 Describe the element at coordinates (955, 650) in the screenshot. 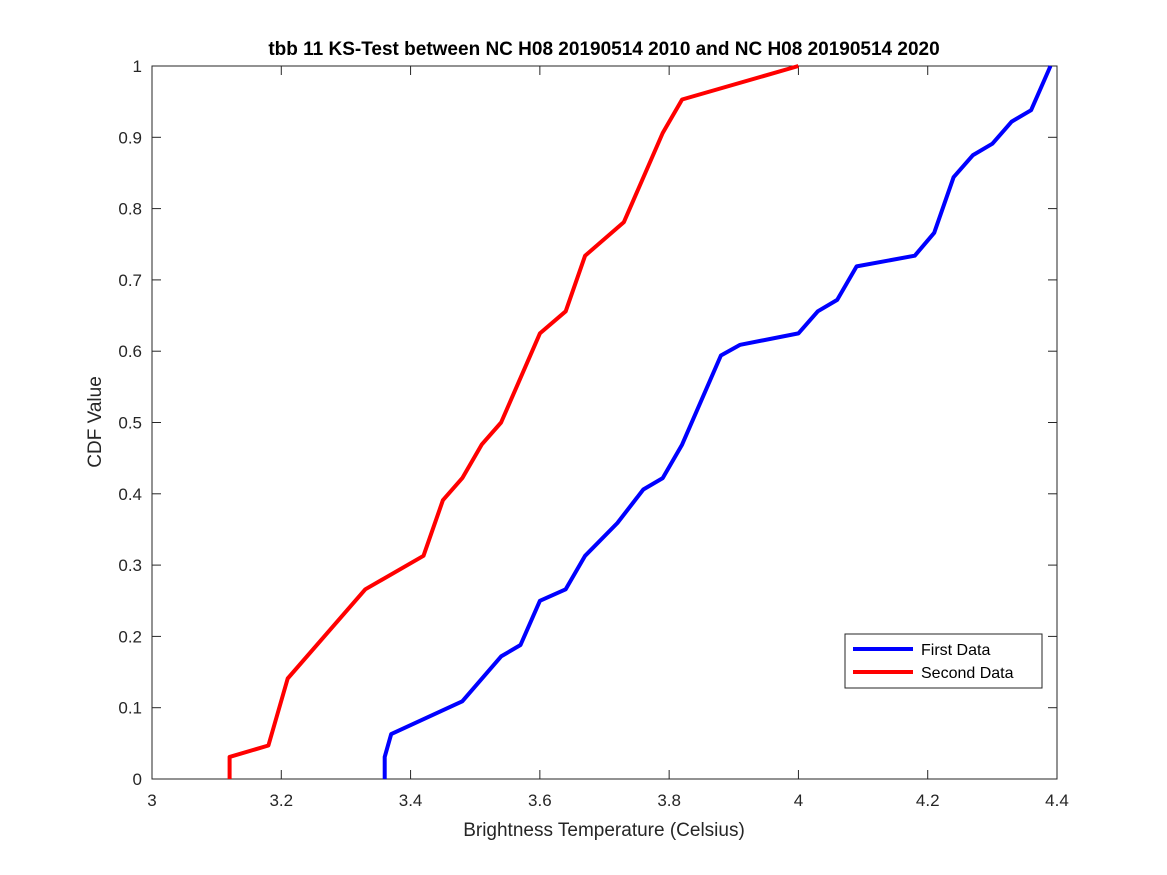

I see `legend-label-first-data: First Data` at that location.